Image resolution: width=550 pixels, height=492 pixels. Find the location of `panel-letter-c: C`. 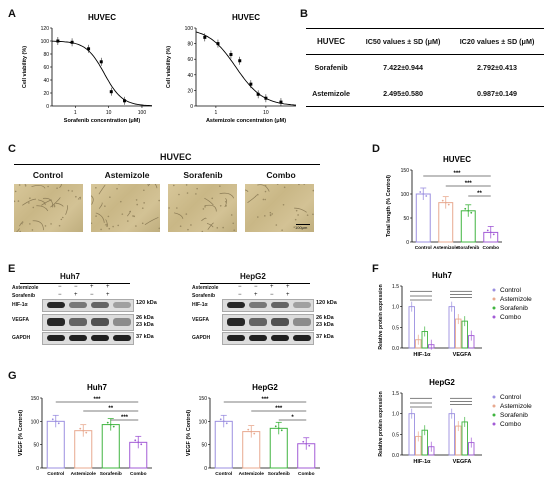

panel-letter-c: C is located at coordinates (12, 149).